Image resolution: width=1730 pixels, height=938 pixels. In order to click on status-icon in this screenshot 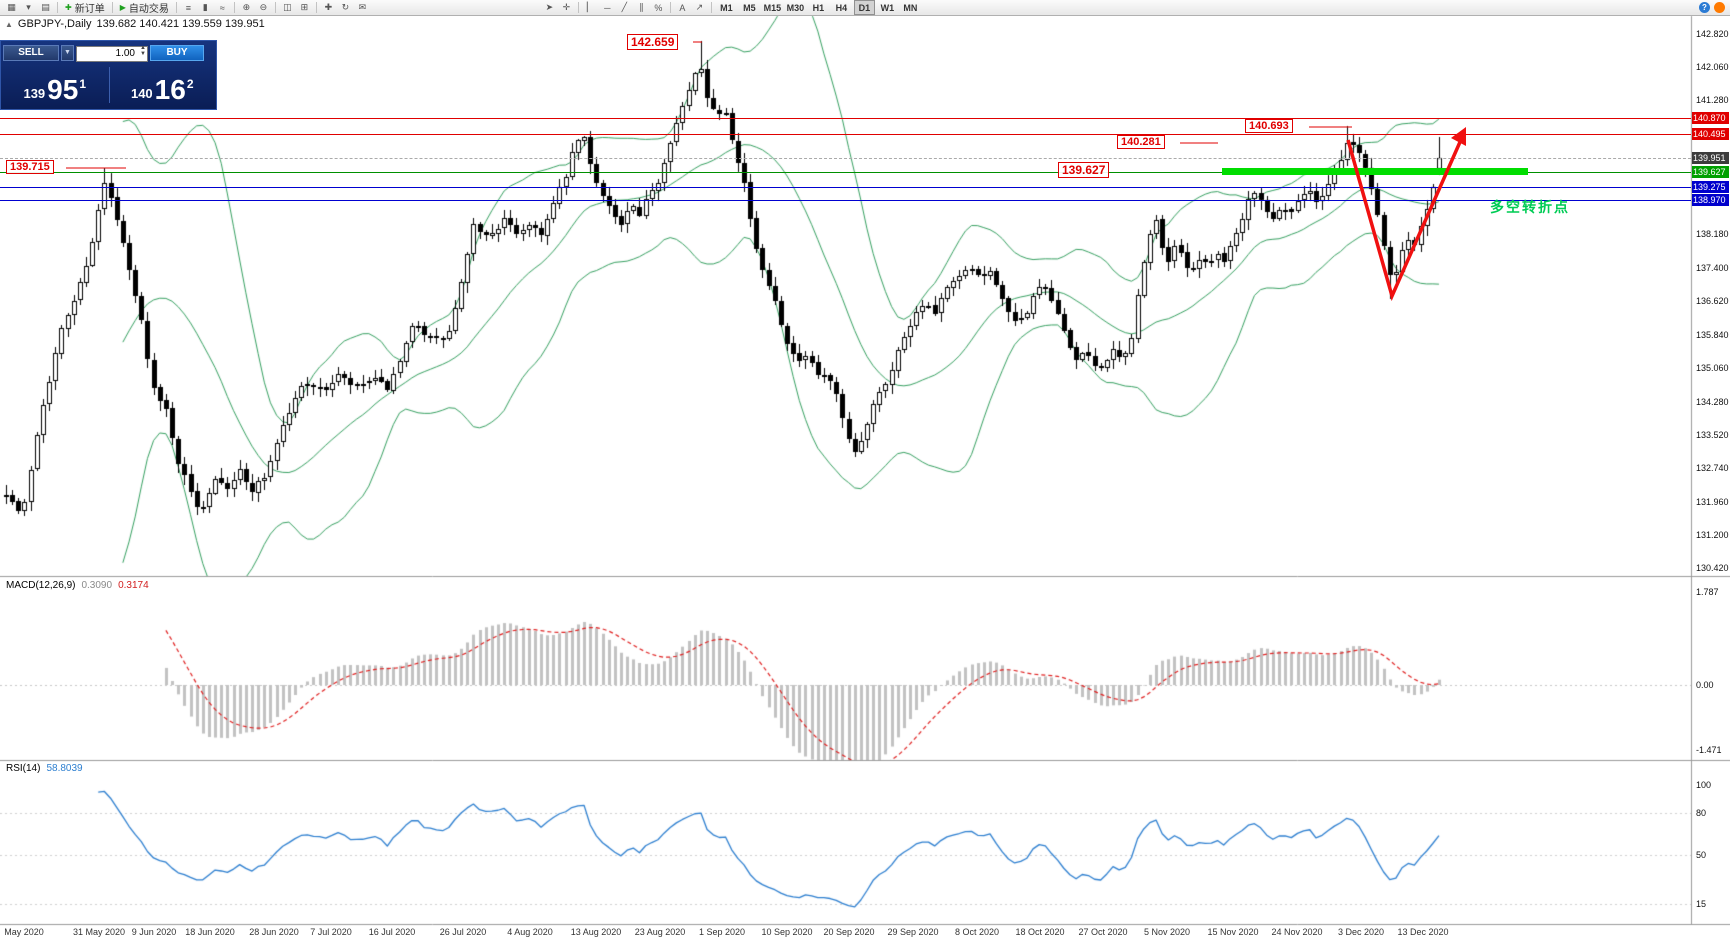, I will do `click(1719, 7)`.